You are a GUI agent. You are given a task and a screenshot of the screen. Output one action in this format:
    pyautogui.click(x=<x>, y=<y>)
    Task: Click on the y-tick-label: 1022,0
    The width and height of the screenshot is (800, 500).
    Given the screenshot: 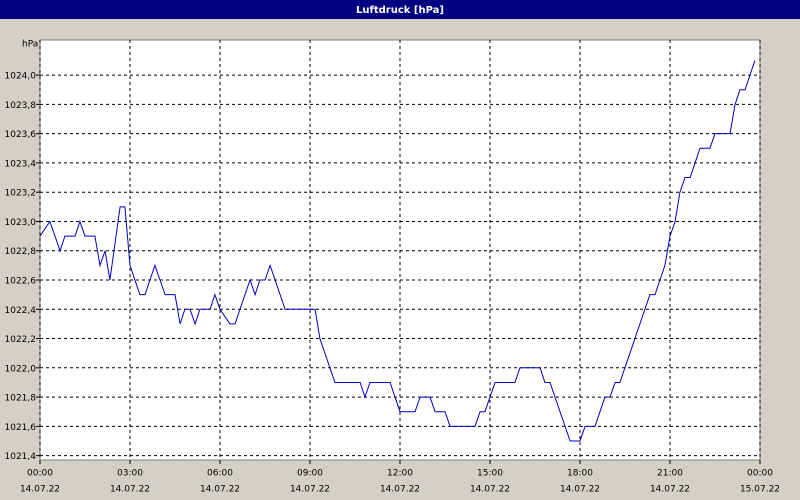 What is the action you would take?
    pyautogui.click(x=21, y=369)
    